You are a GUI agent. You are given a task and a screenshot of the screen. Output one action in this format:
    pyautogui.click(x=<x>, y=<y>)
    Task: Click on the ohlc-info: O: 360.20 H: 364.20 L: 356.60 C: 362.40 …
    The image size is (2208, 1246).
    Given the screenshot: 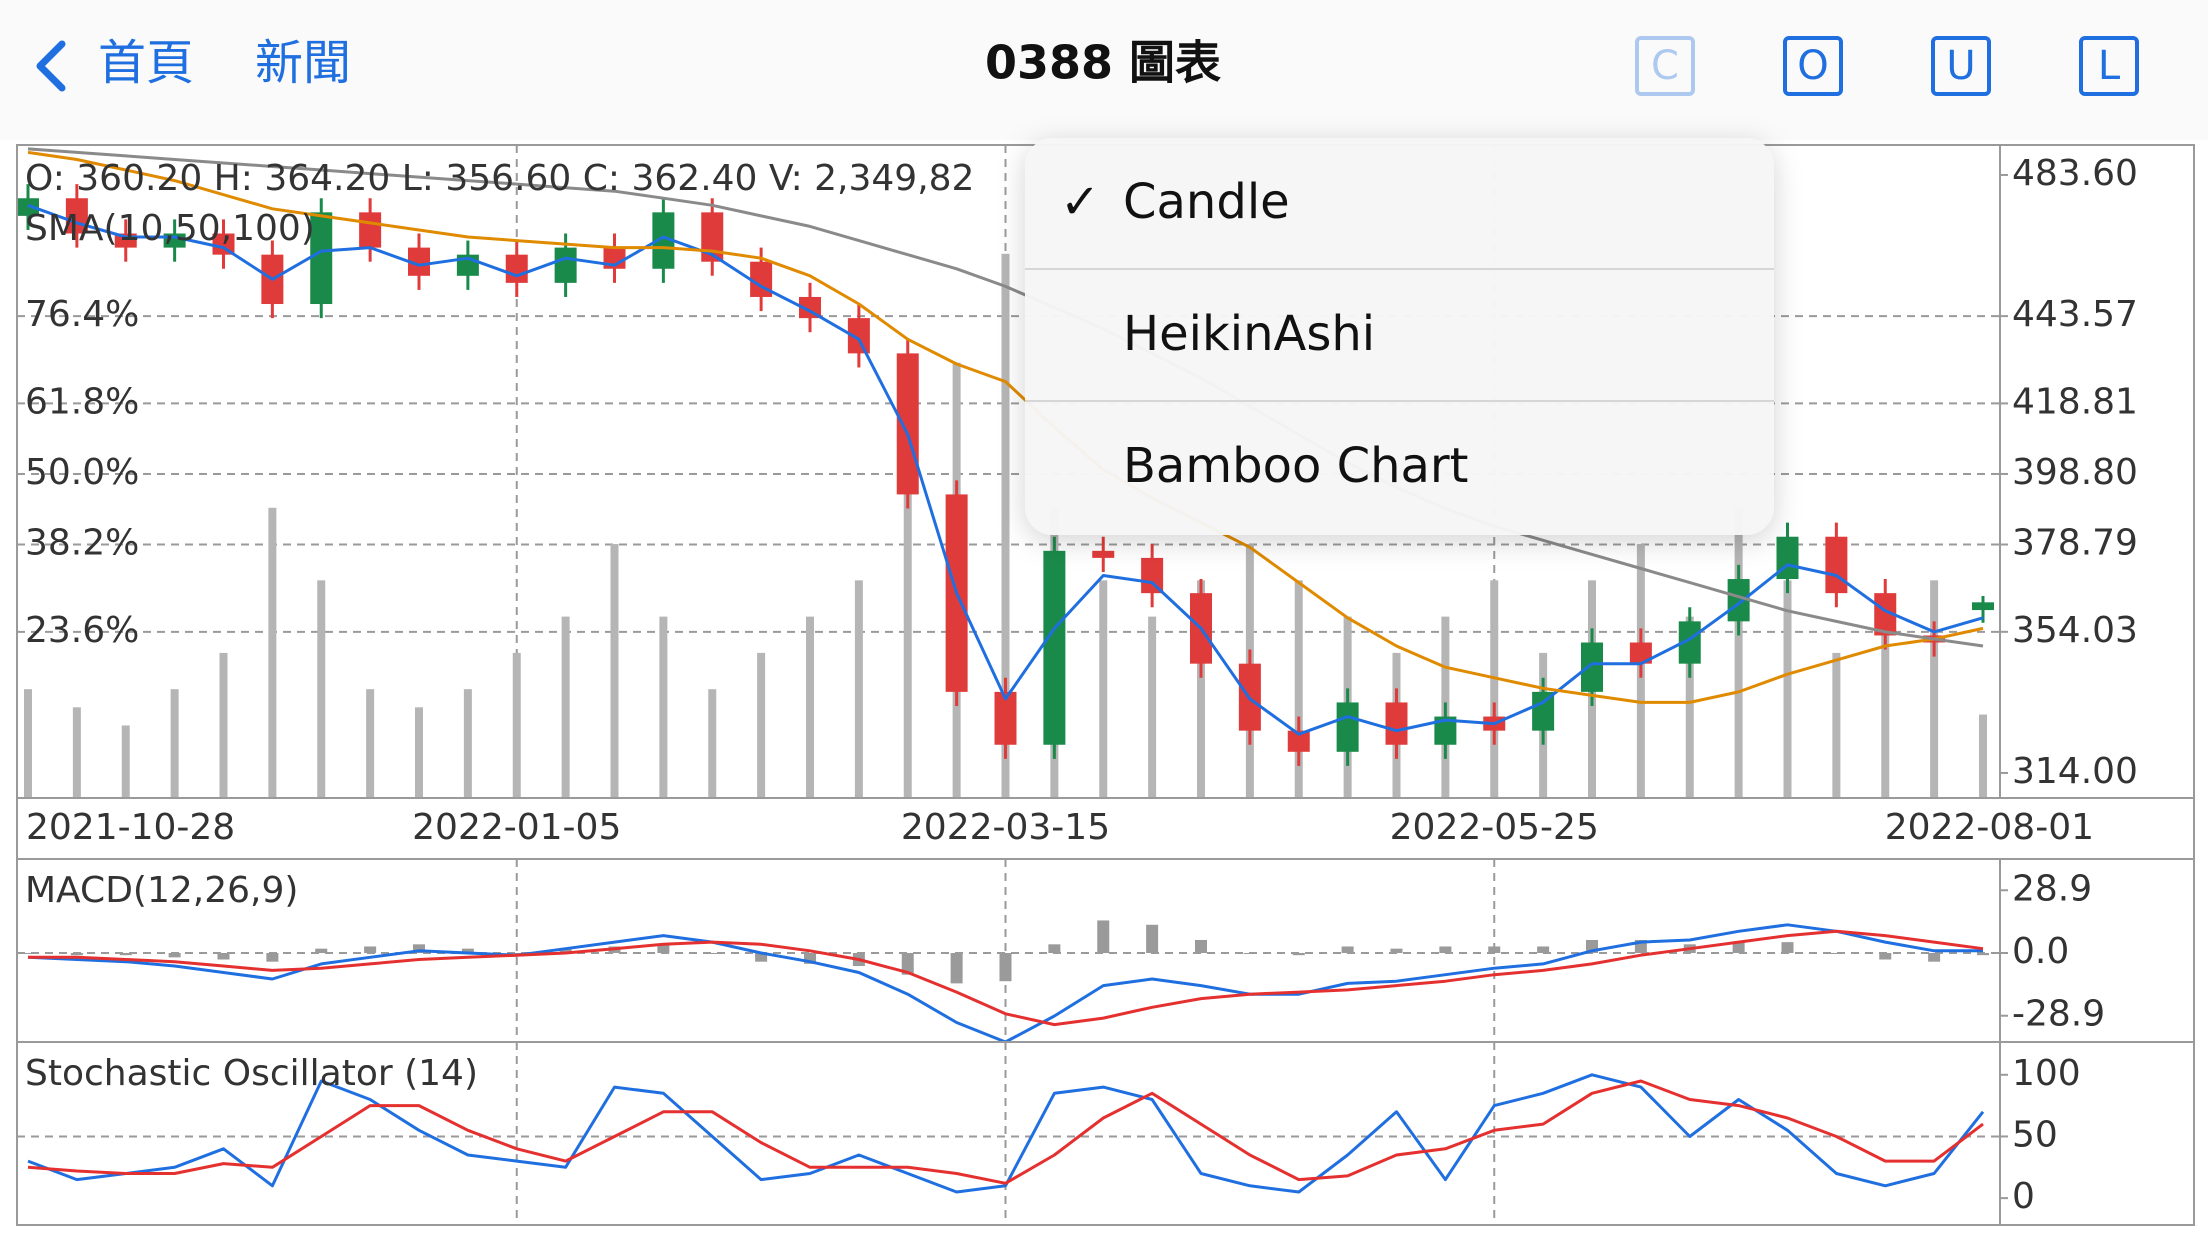 What is the action you would take?
    pyautogui.click(x=499, y=178)
    